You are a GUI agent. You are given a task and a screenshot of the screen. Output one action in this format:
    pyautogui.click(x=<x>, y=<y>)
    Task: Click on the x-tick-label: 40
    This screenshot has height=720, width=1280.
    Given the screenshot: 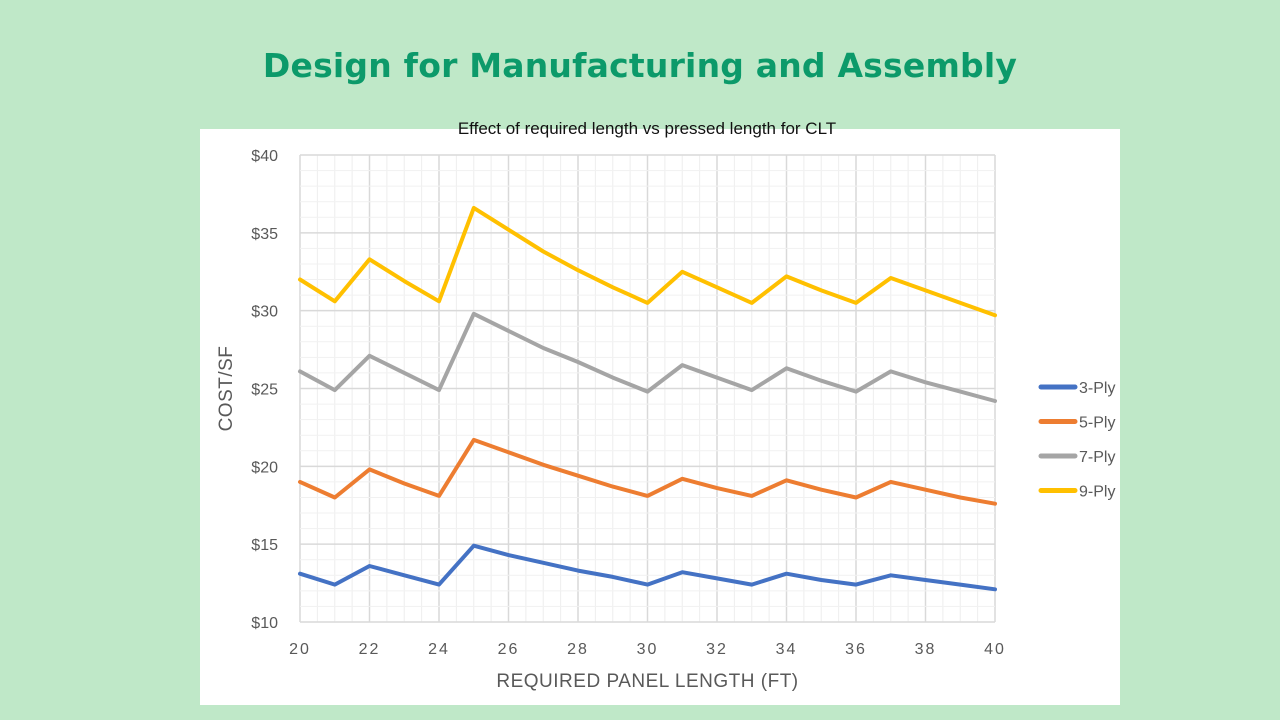 What is the action you would take?
    pyautogui.click(x=995, y=649)
    